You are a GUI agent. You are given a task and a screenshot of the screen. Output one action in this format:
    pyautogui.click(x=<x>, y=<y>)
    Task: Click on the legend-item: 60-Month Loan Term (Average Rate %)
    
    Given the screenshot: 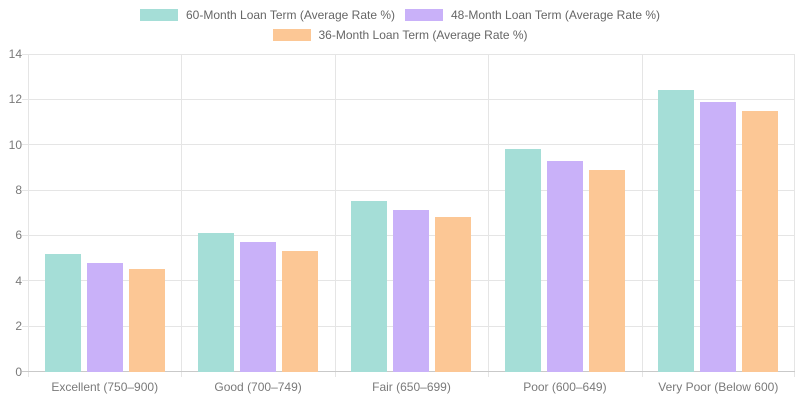 What is the action you would take?
    pyautogui.click(x=267, y=15)
    